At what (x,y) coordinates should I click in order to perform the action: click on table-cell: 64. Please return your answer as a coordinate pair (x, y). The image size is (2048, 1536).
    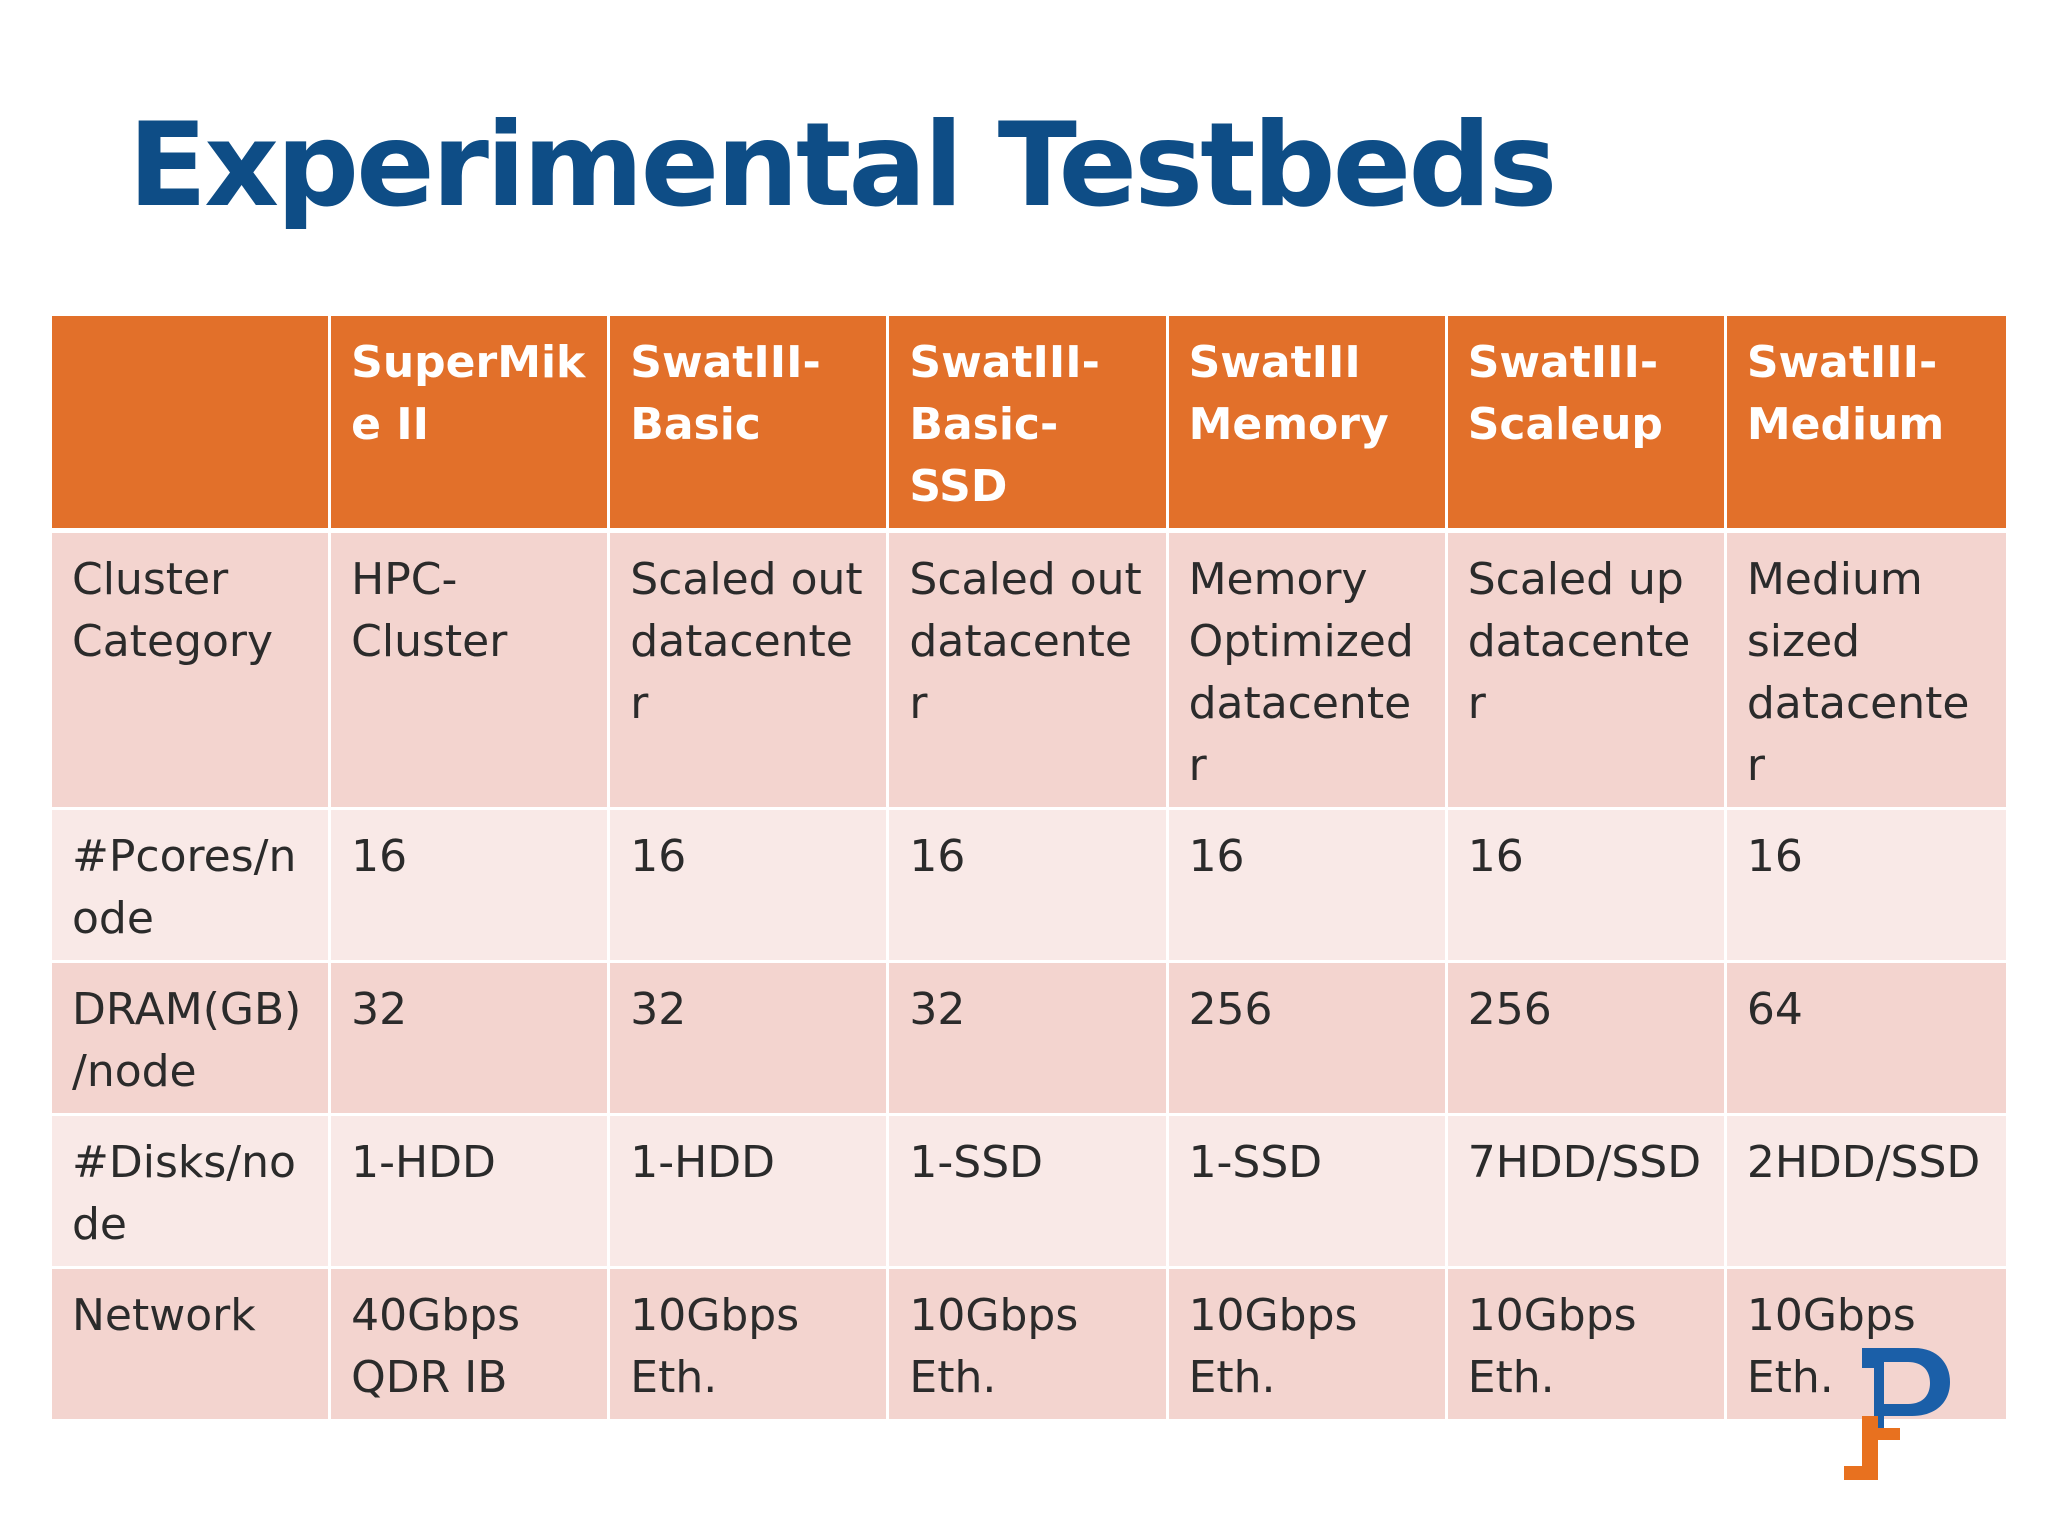
    Looking at the image, I should click on (1866, 1039).